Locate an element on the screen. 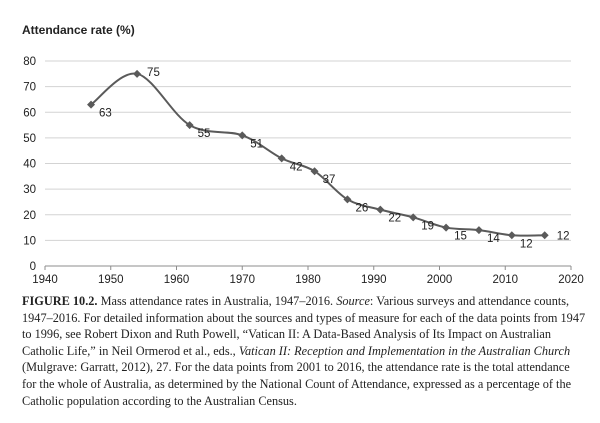 The image size is (600, 423). data-label: 75 is located at coordinates (153, 73).